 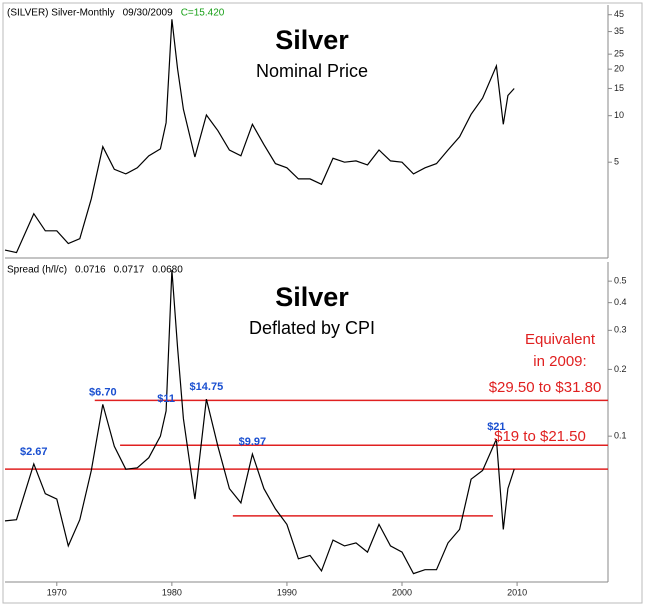 I want to click on y-tick-label: 35, so click(x=619, y=31).